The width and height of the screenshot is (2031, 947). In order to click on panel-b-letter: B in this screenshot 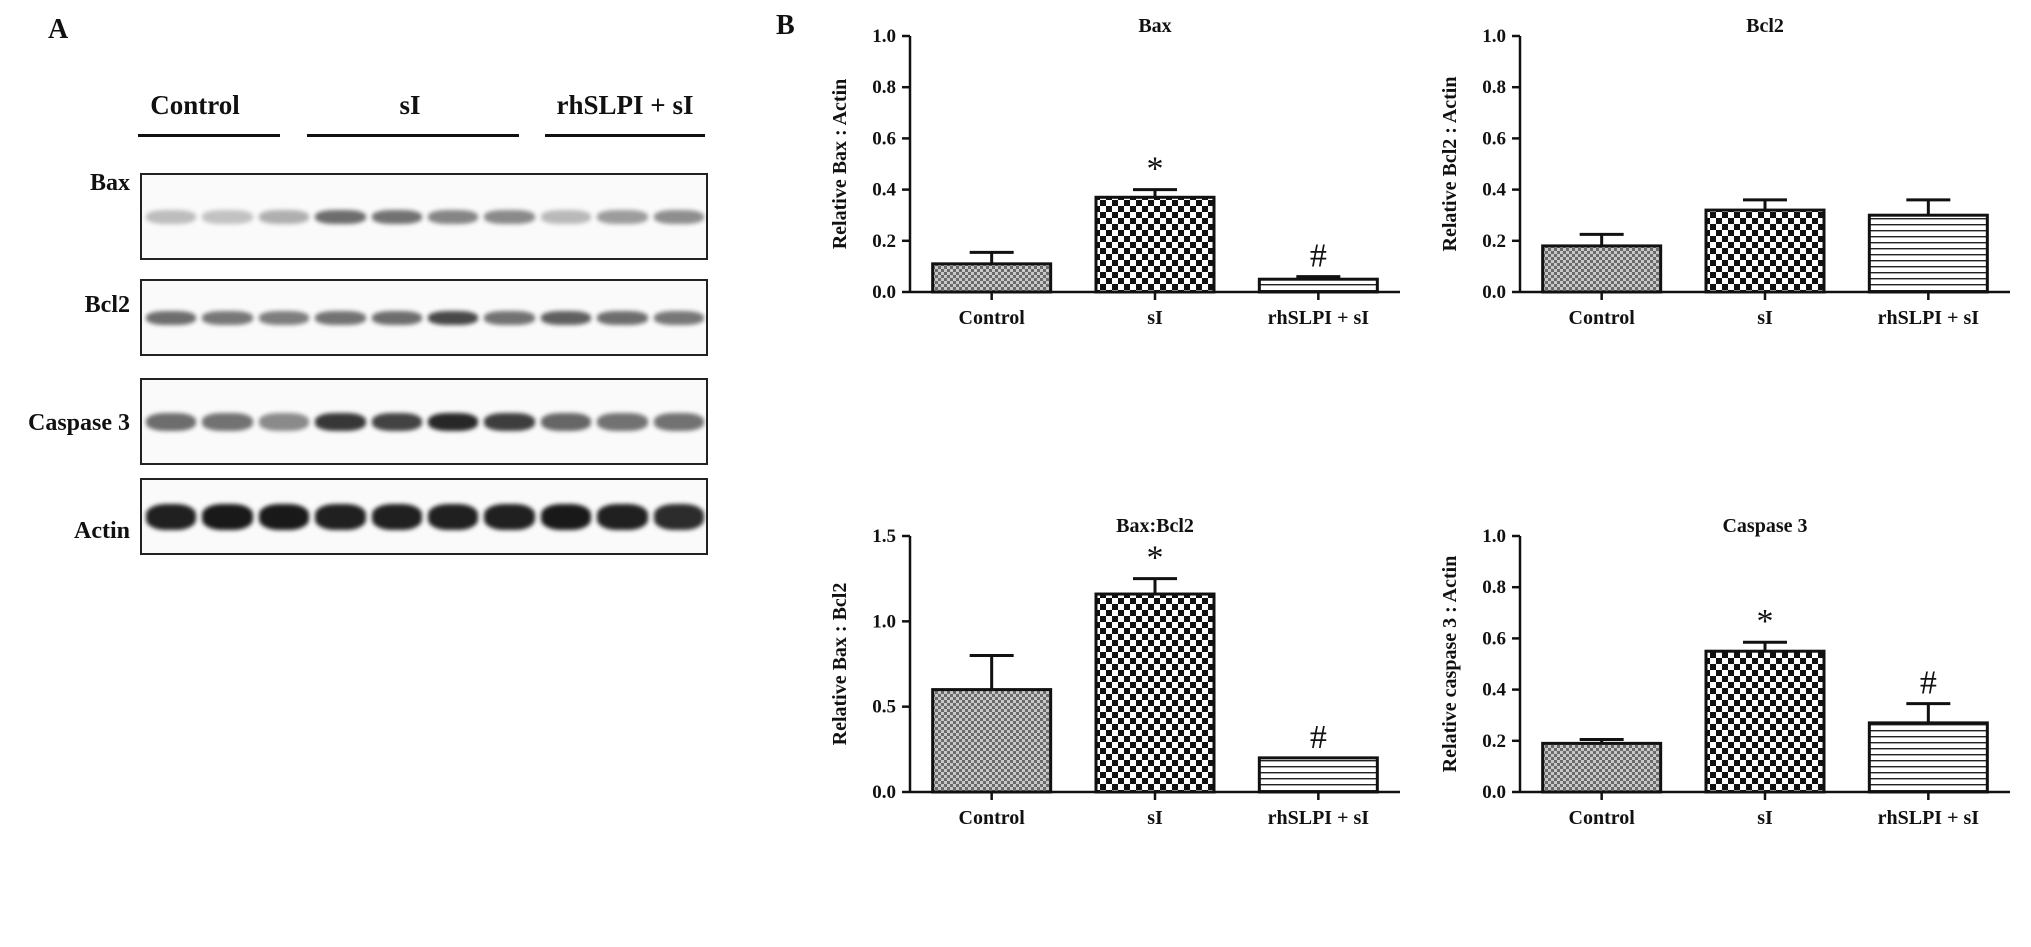, I will do `click(785, 25)`.